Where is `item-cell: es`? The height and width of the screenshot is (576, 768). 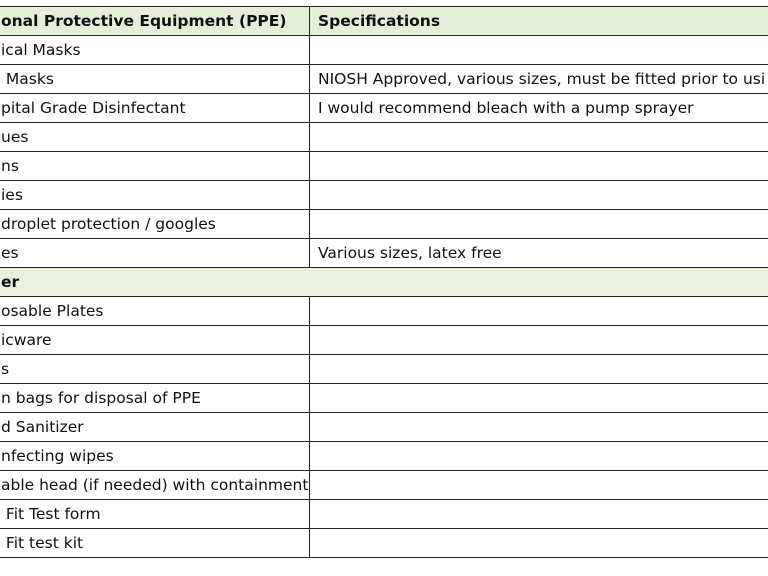
item-cell: es is located at coordinates (155, 253).